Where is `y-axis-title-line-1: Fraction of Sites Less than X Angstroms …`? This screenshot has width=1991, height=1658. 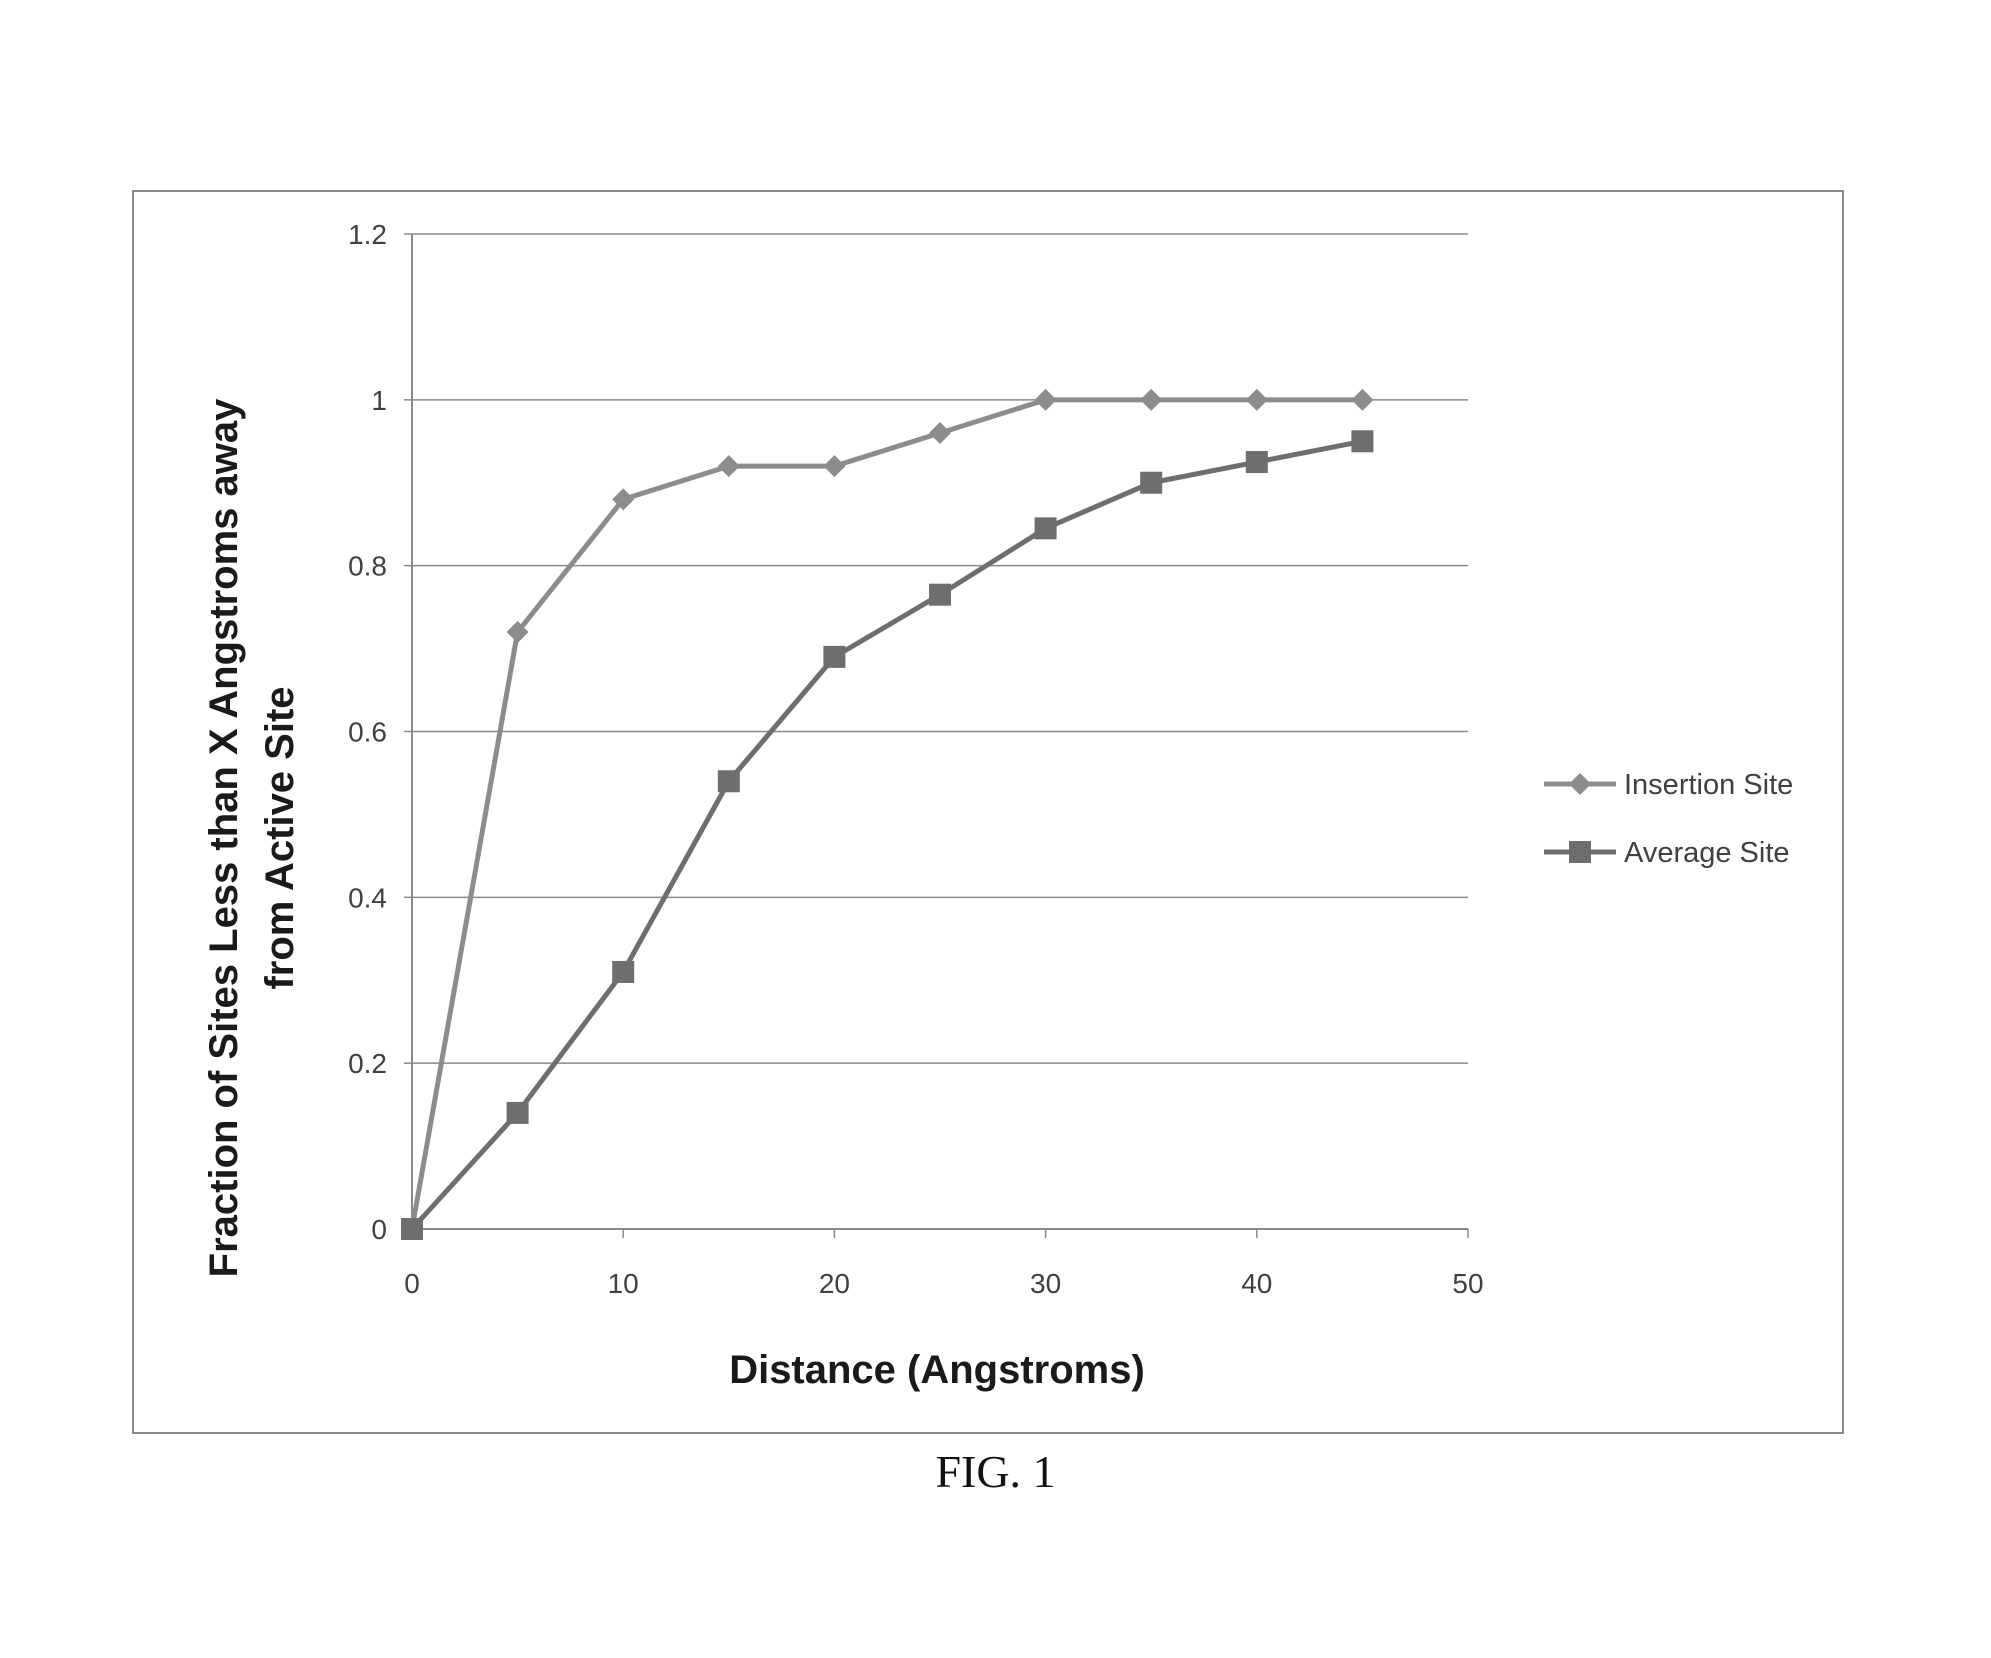 y-axis-title-line-1: Fraction of Sites Less than X Angstroms … is located at coordinates (224, 837).